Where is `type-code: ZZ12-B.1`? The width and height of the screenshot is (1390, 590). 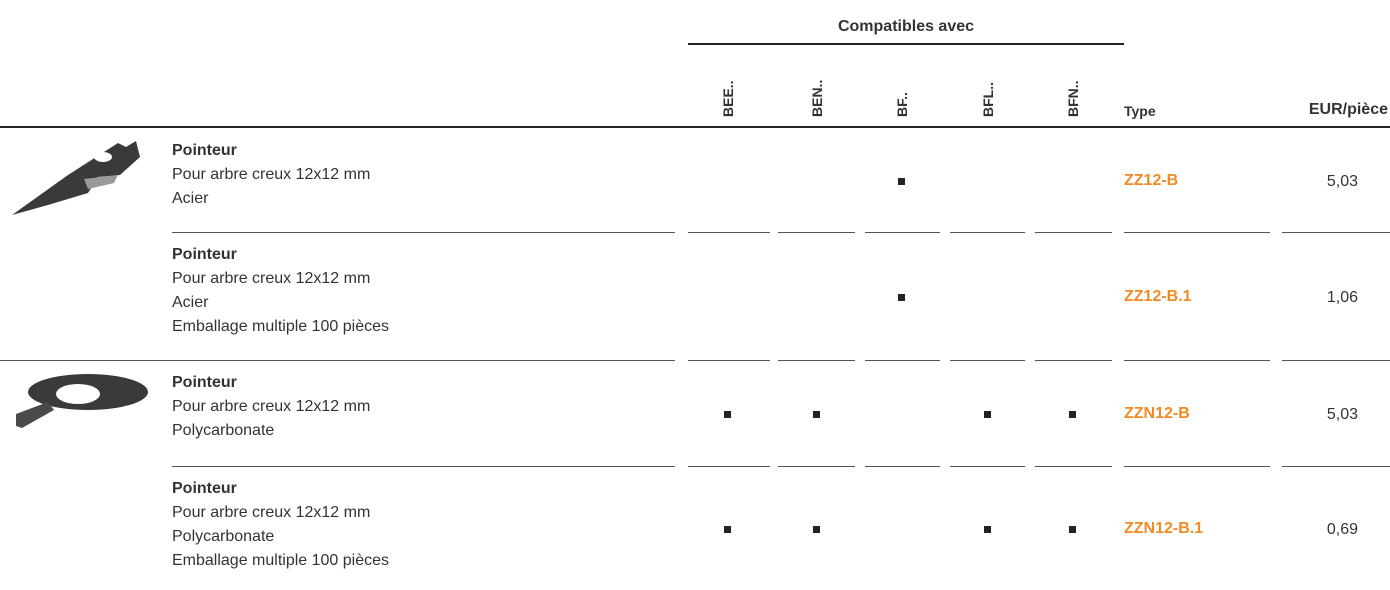
type-code: ZZ12-B.1 is located at coordinates (1158, 296).